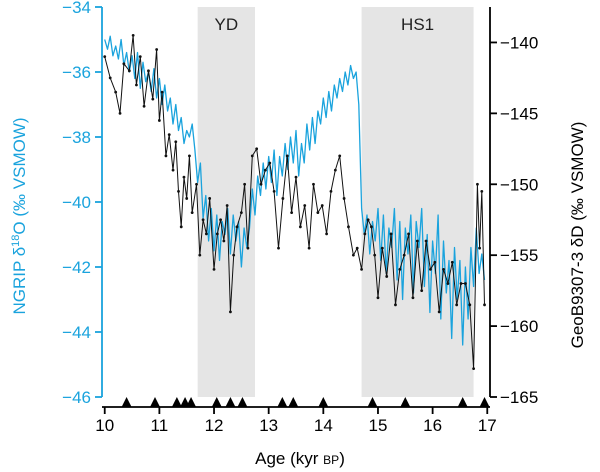  I want to click on y-right-tick-label: −165, so click(519, 397).